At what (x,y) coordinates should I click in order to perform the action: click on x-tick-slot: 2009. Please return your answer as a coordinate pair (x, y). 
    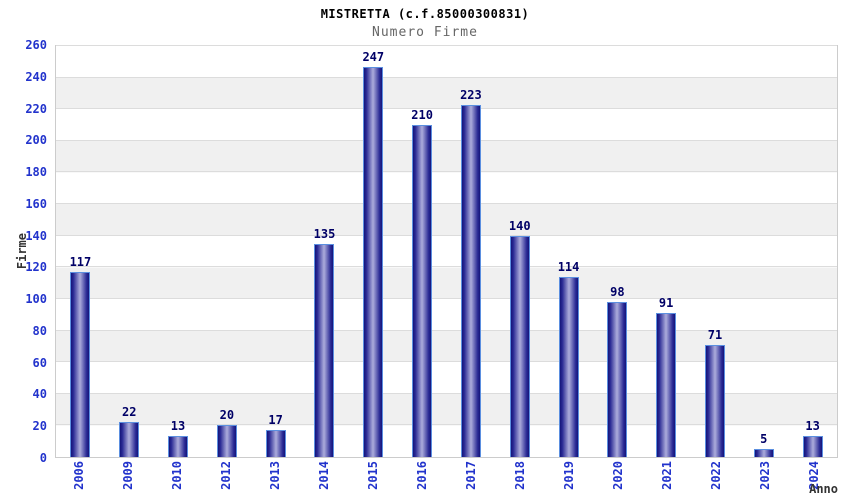
    Looking at the image, I should click on (128, 480).